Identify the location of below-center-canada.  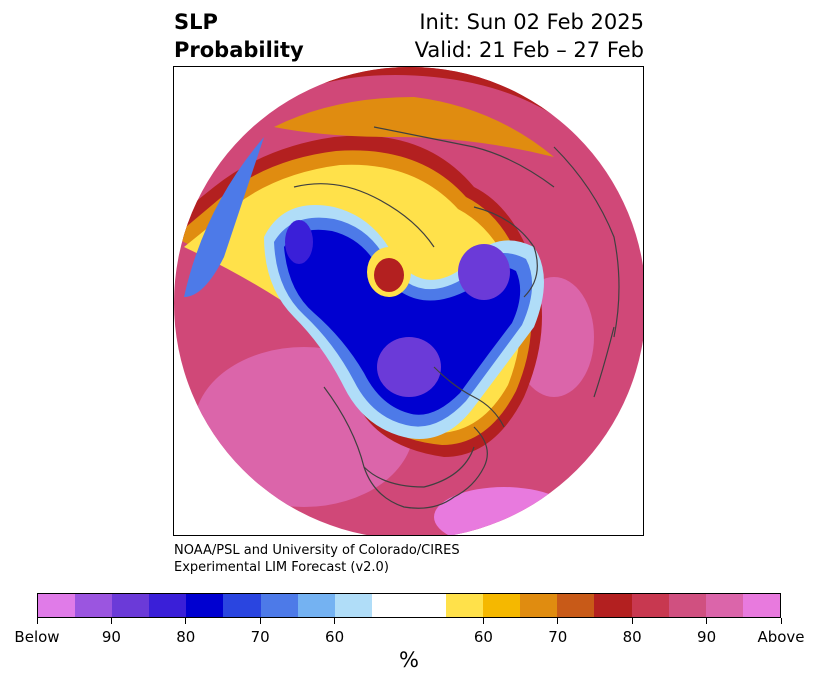
(409, 367).